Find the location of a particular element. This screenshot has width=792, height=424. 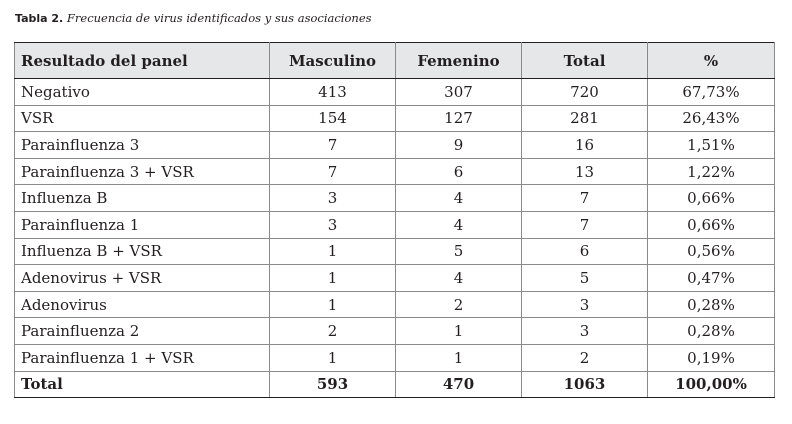

cell-percent: 26,43% is located at coordinates (711, 118).